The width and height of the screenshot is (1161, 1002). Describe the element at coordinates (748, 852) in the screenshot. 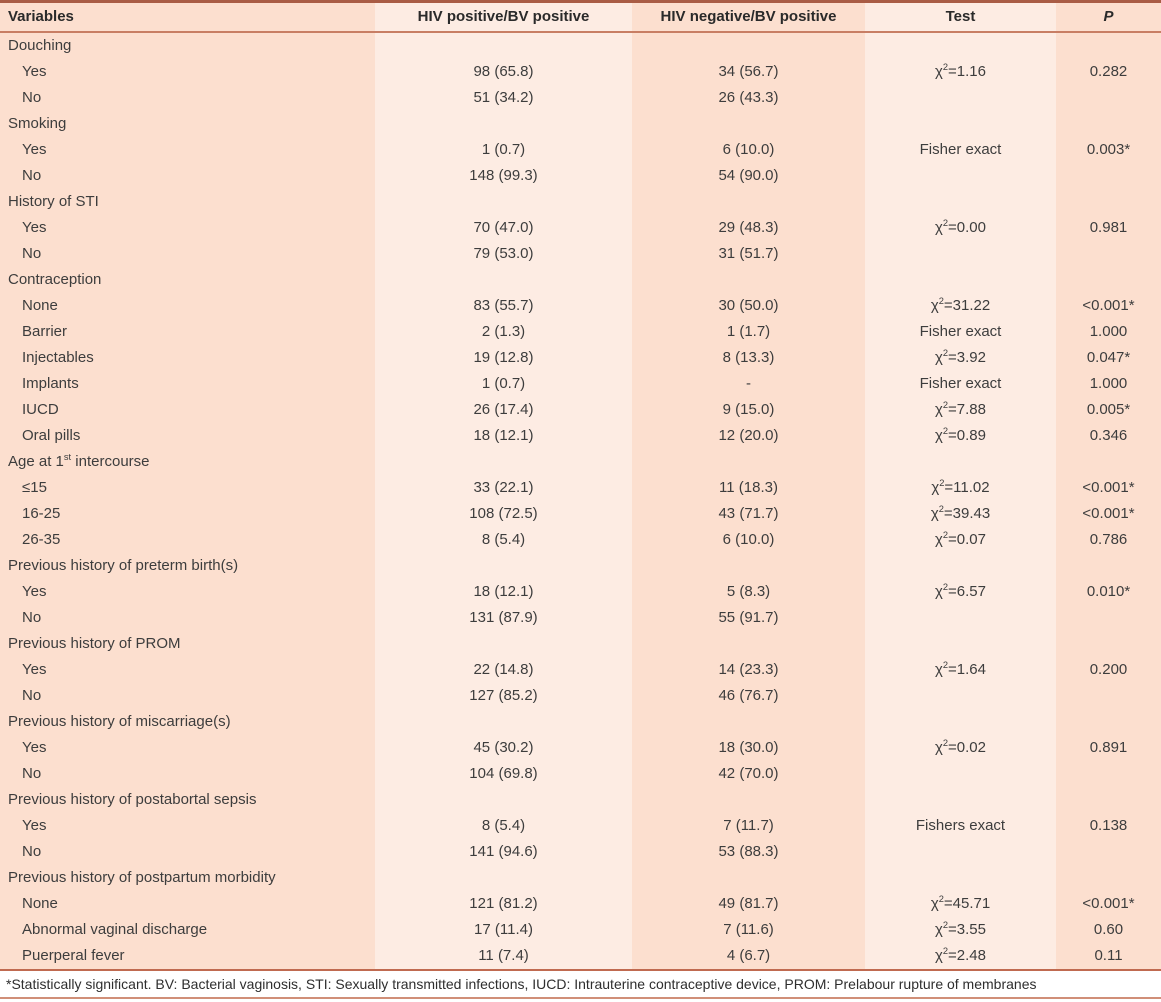

I see `hiv-neg-cell: 53 (88.3)` at that location.